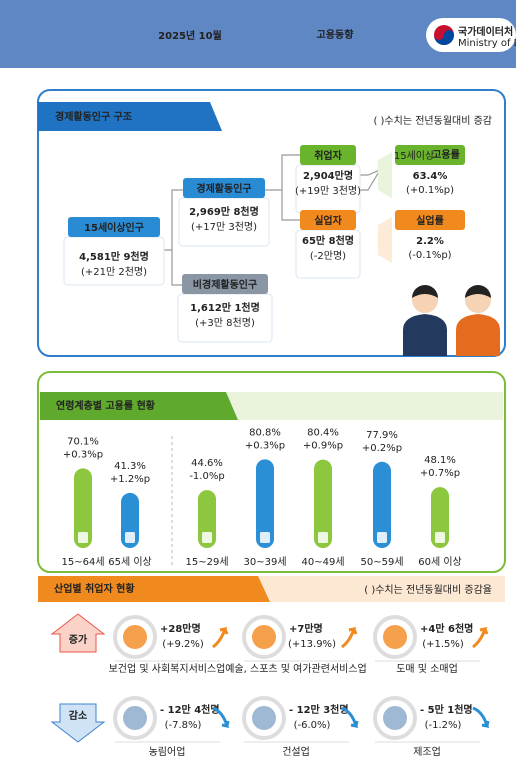 The height and width of the screenshot is (774, 516). What do you see at coordinates (328, 240) in the screenshot?
I see `node-value: 65만 8천명` at bounding box center [328, 240].